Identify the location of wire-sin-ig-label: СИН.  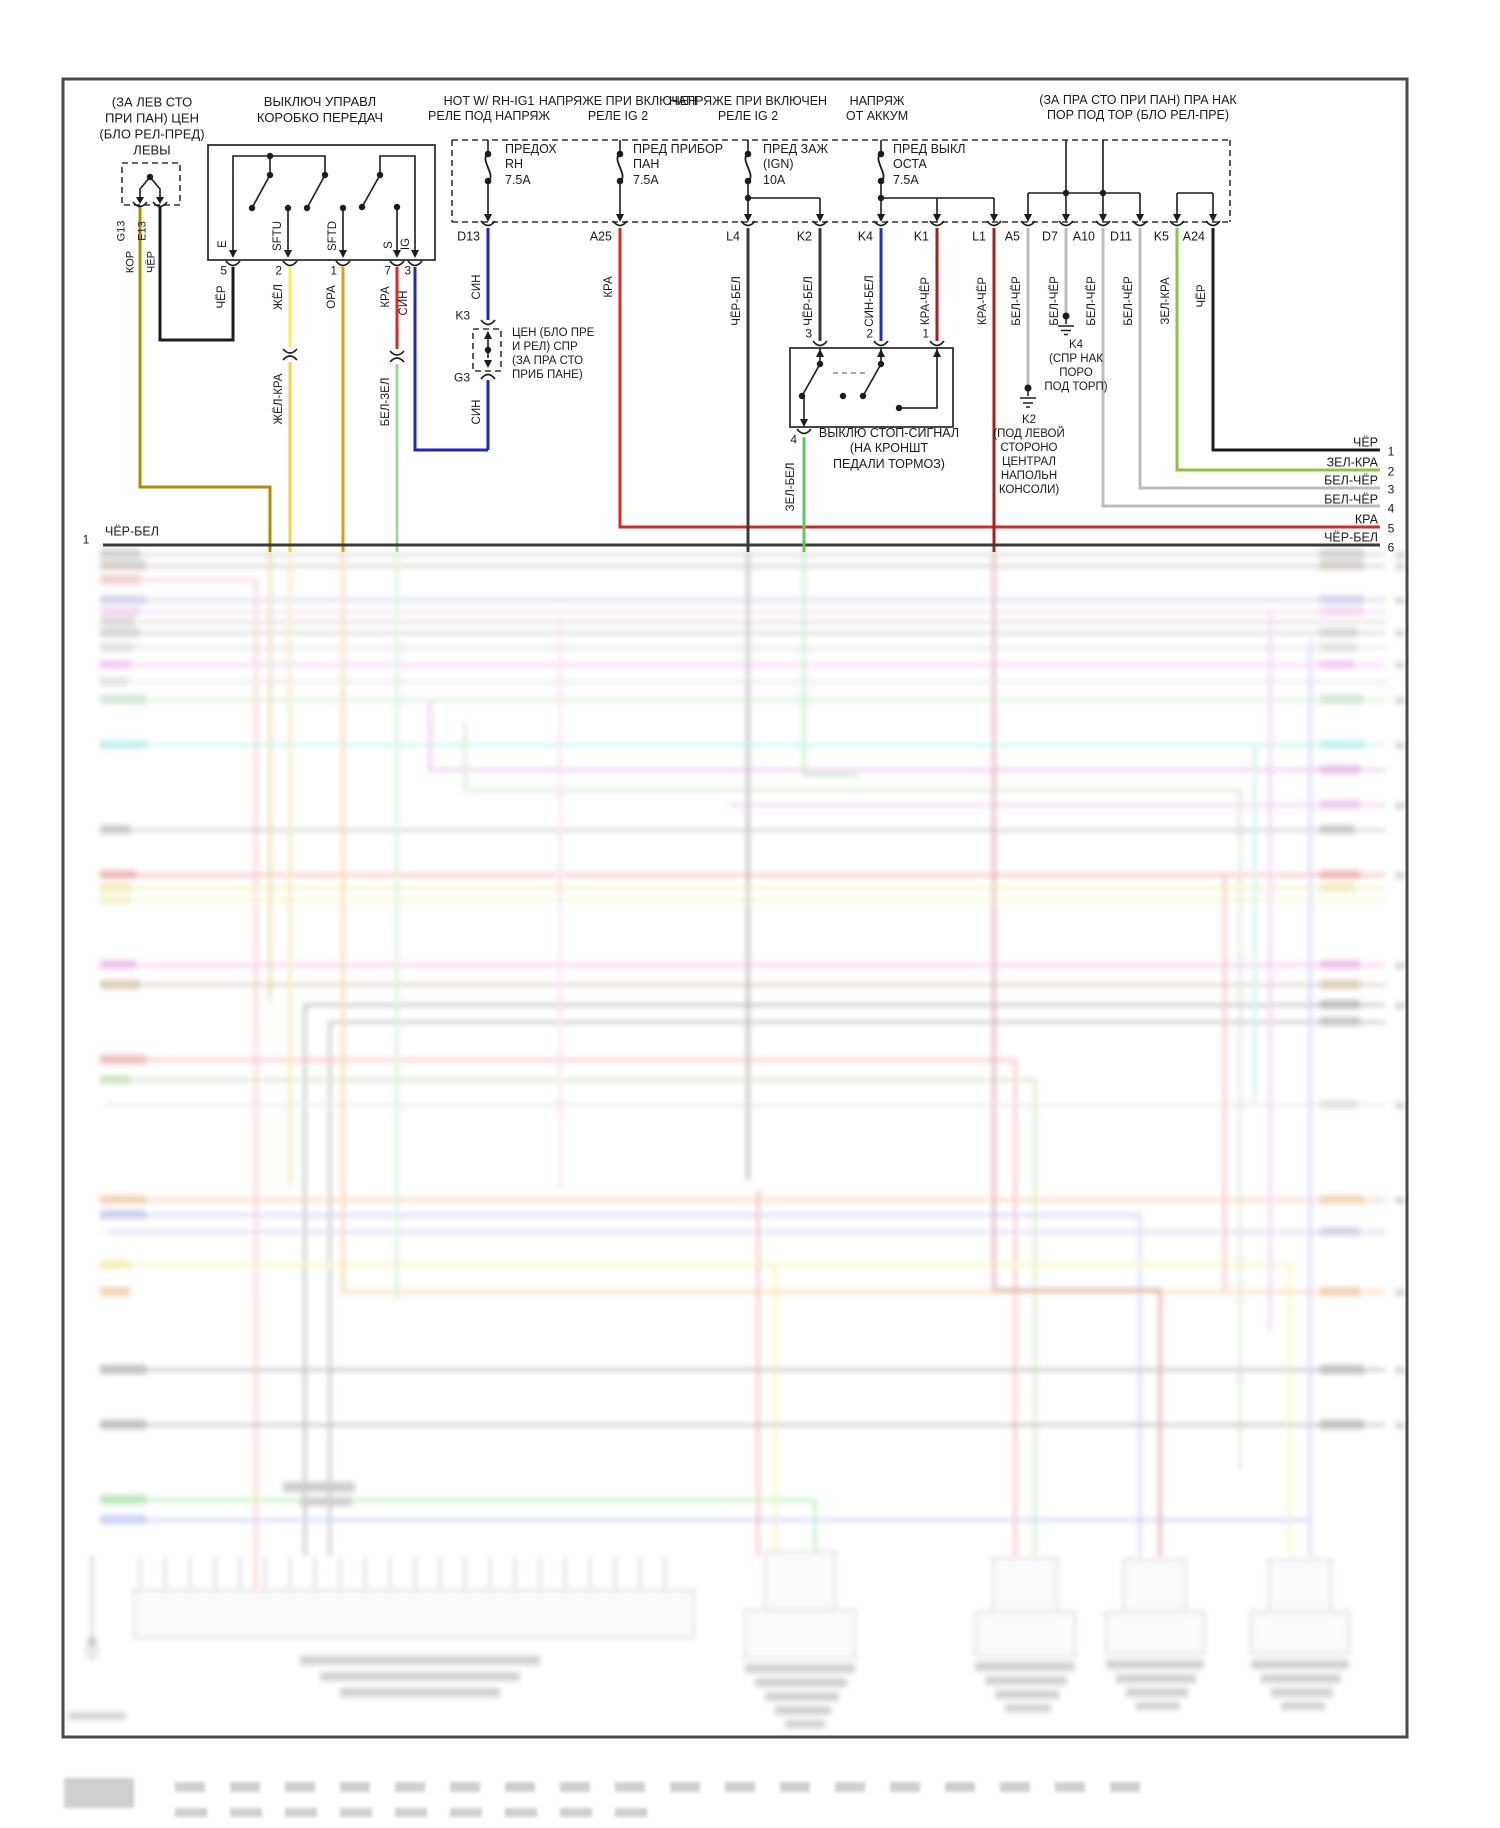
(403, 303).